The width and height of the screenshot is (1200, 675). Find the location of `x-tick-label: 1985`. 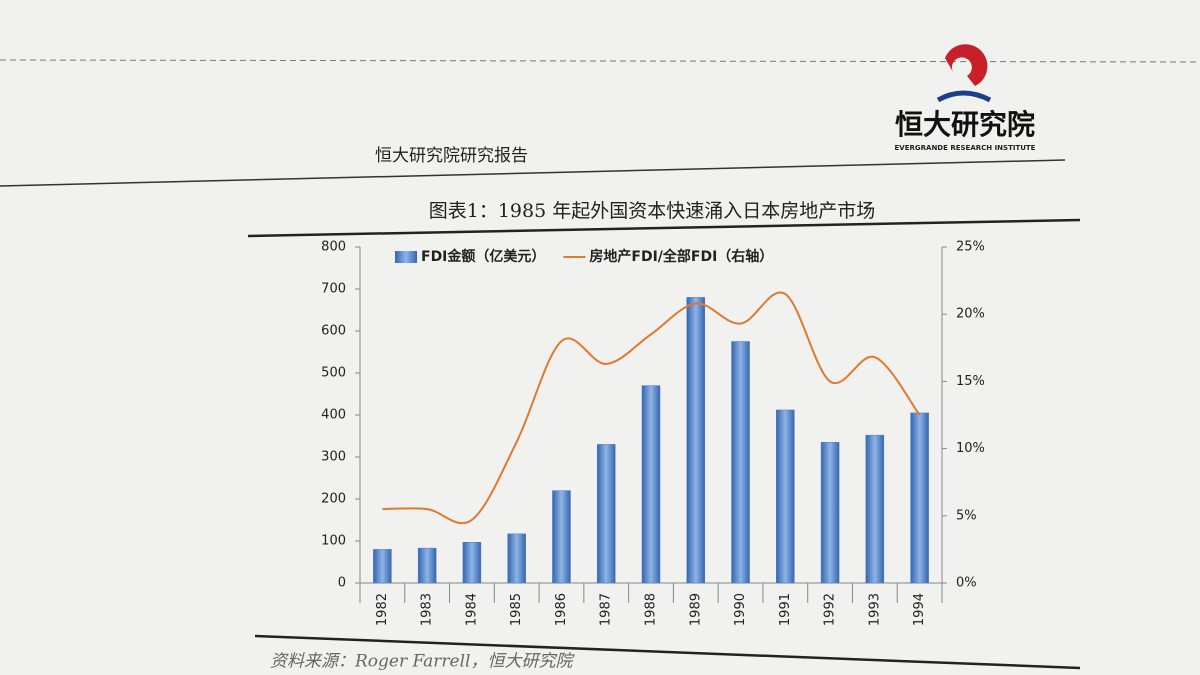

x-tick-label: 1985 is located at coordinates (516, 609).